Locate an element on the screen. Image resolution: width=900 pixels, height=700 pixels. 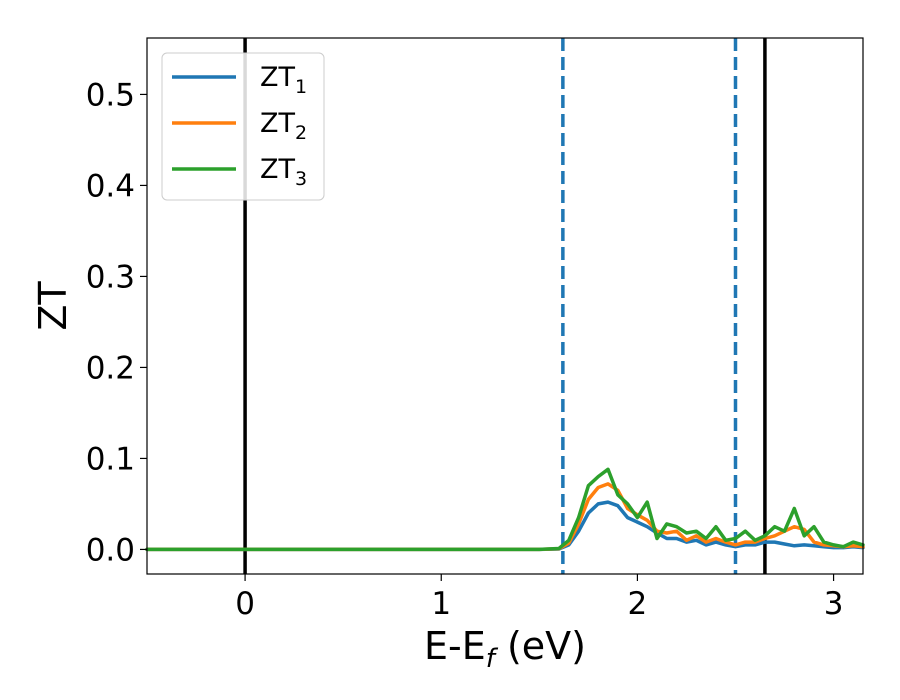
x-tick-label: 0 is located at coordinates (245, 604).